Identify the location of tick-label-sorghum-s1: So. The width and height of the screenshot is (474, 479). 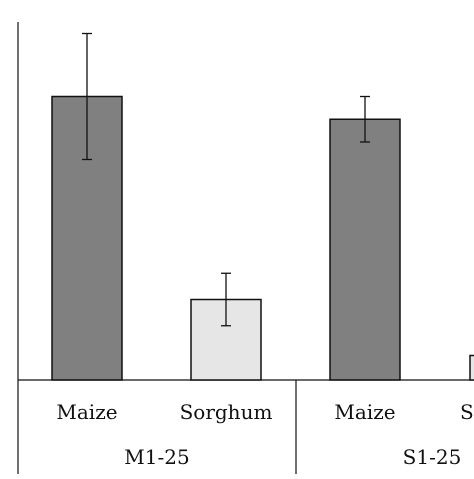
(467, 412).